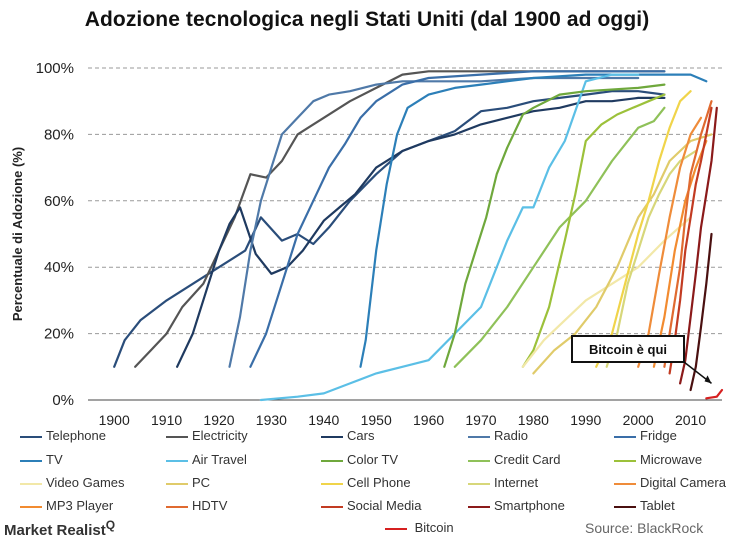 The image size is (734, 549). Describe the element at coordinates (701, 312) in the screenshot. I see `series-line-tablet` at that location.